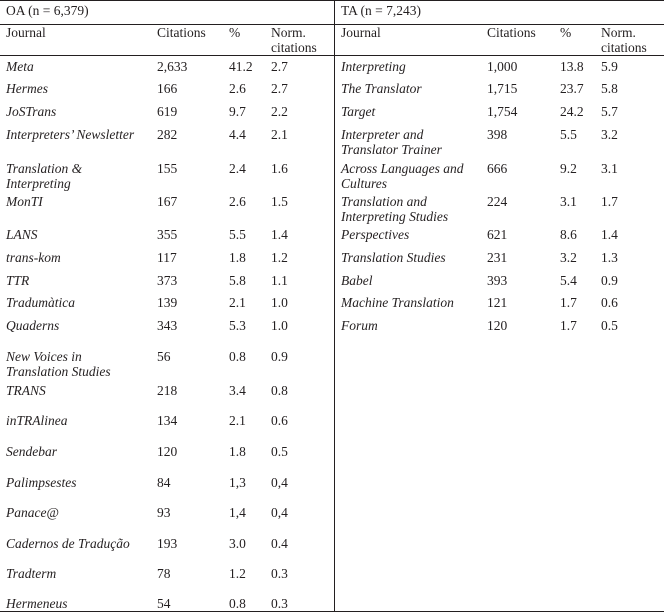 The image size is (664, 613). What do you see at coordinates (241, 66) in the screenshot?
I see `percent-value: 41.2` at bounding box center [241, 66].